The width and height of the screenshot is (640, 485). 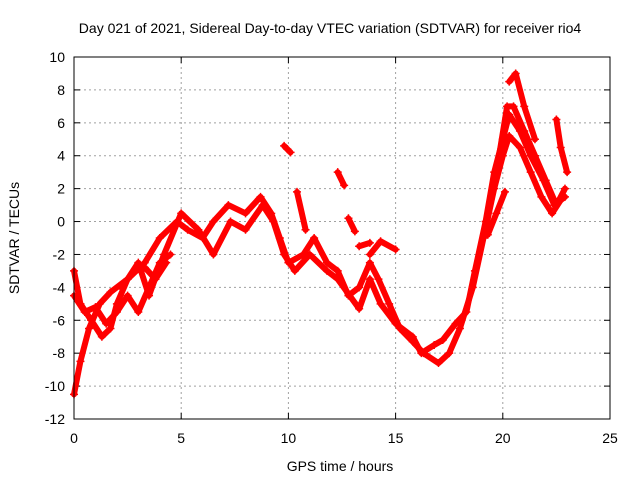 I want to click on x-tick-label: 0, so click(x=74, y=438).